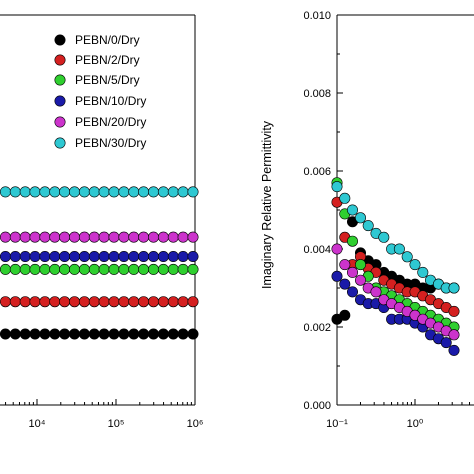  Describe the element at coordinates (395, 266) in the screenshot. I see `right-panel-points` at that location.